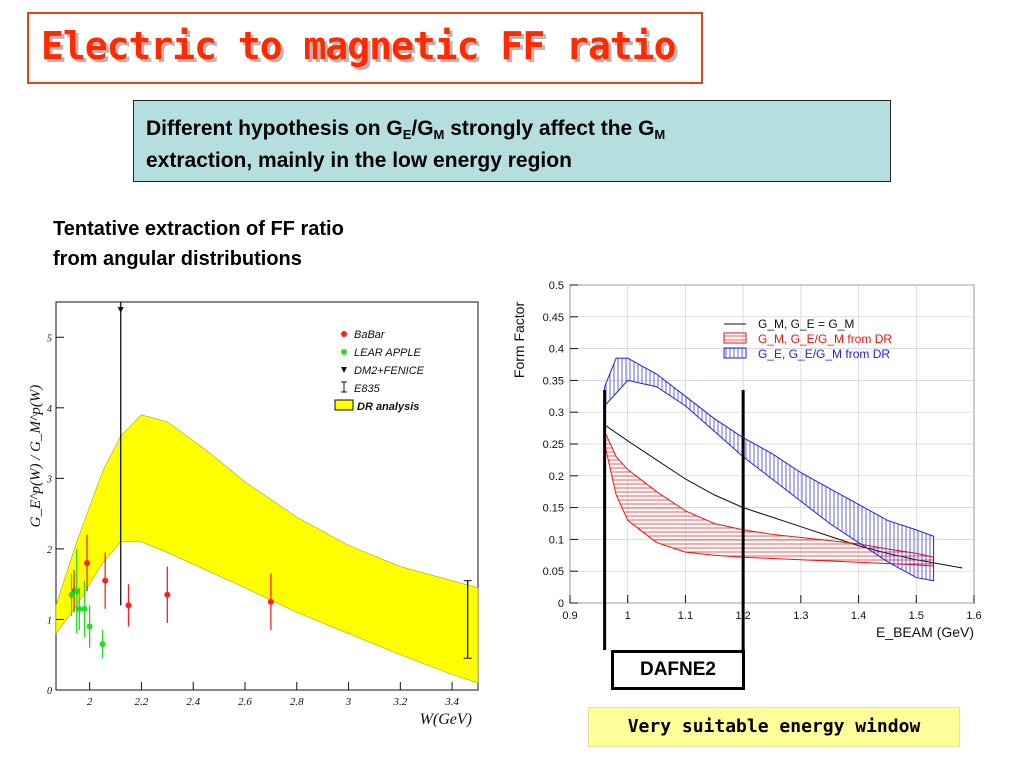 The height and width of the screenshot is (768, 1024). What do you see at coordinates (519, 340) in the screenshot?
I see `y-axis-label: Form Factor` at bounding box center [519, 340].